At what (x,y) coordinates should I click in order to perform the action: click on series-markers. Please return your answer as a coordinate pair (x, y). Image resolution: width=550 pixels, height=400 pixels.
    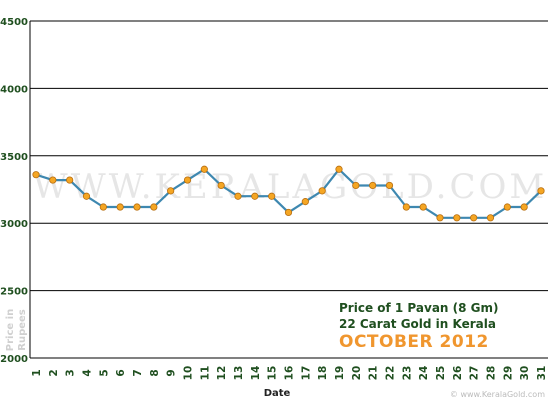
    Looking at the image, I should click on (288, 193).